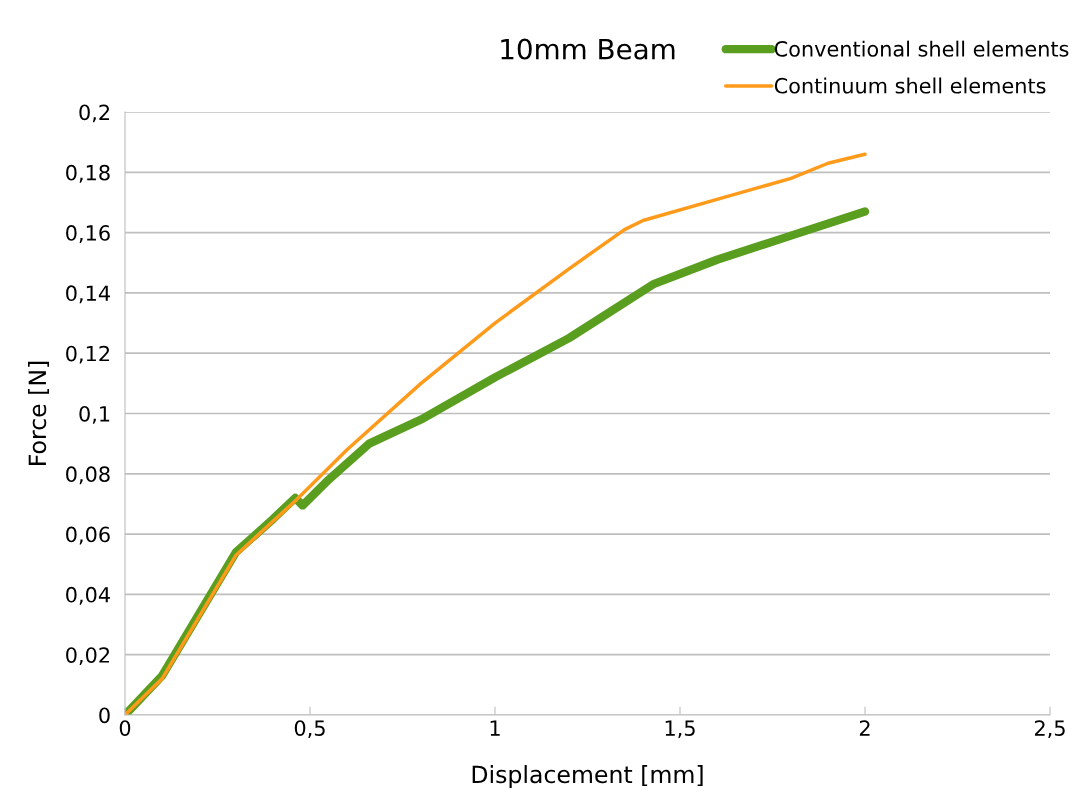 The height and width of the screenshot is (810, 1073). Describe the element at coordinates (88, 656) in the screenshot. I see `y-tick-label: 0,02` at that location.